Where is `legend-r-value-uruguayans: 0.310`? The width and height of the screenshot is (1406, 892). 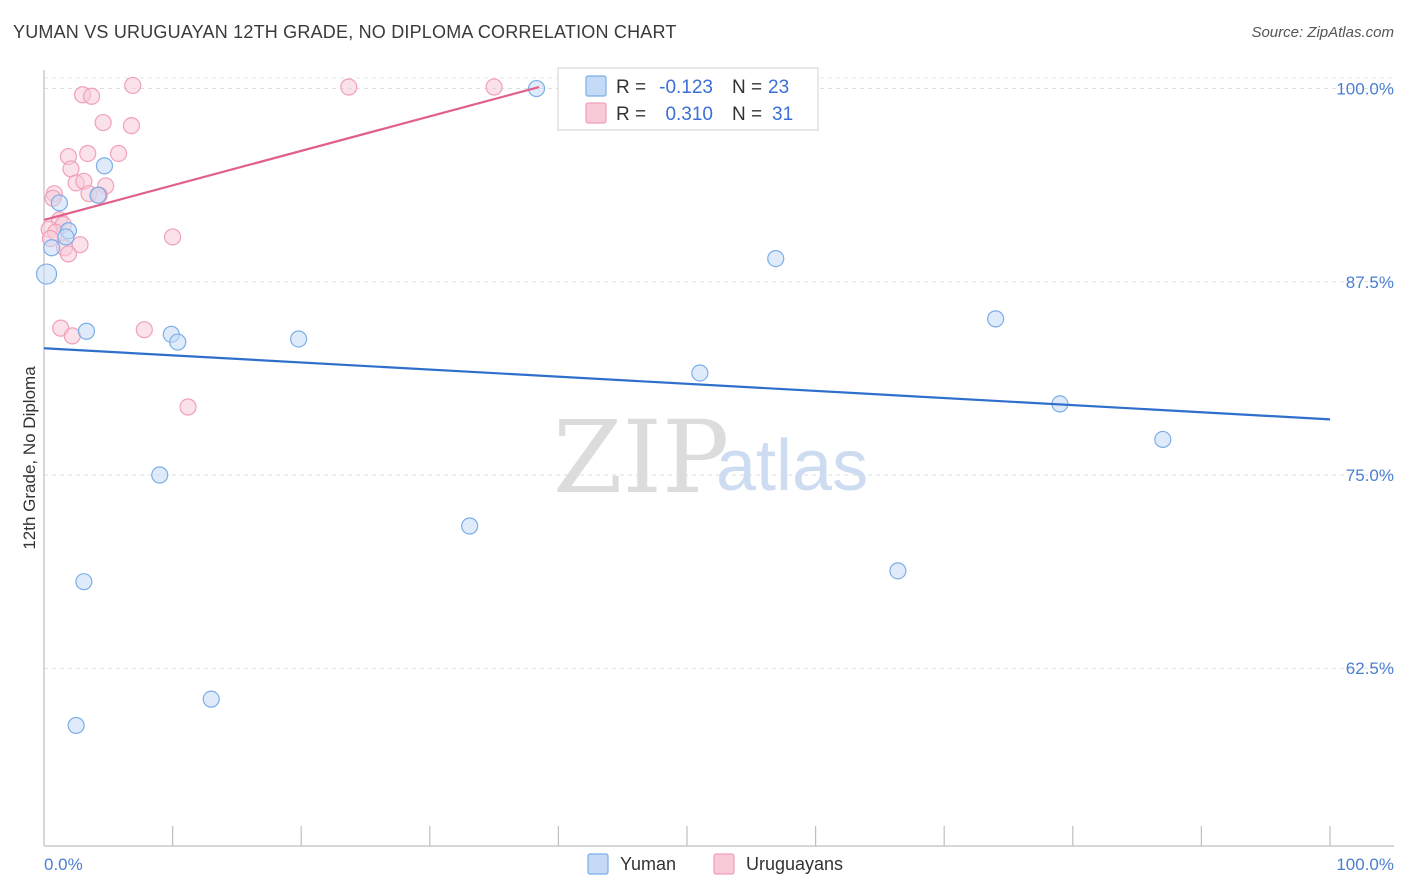
legend-r-value-uruguayans: 0.310 is located at coordinates (689, 114).